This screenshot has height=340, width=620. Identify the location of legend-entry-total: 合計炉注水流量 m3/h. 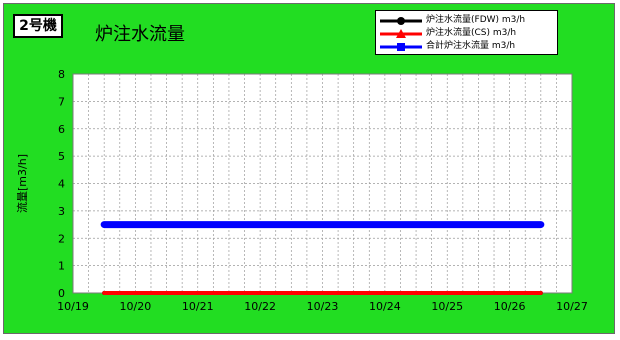
(466, 47).